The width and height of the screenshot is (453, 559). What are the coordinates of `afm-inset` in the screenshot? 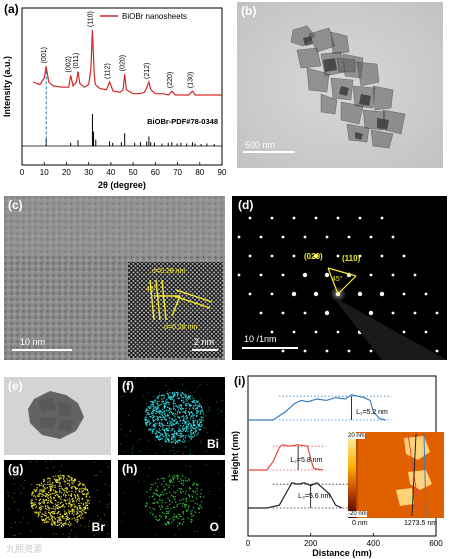 It's located at (396, 475).